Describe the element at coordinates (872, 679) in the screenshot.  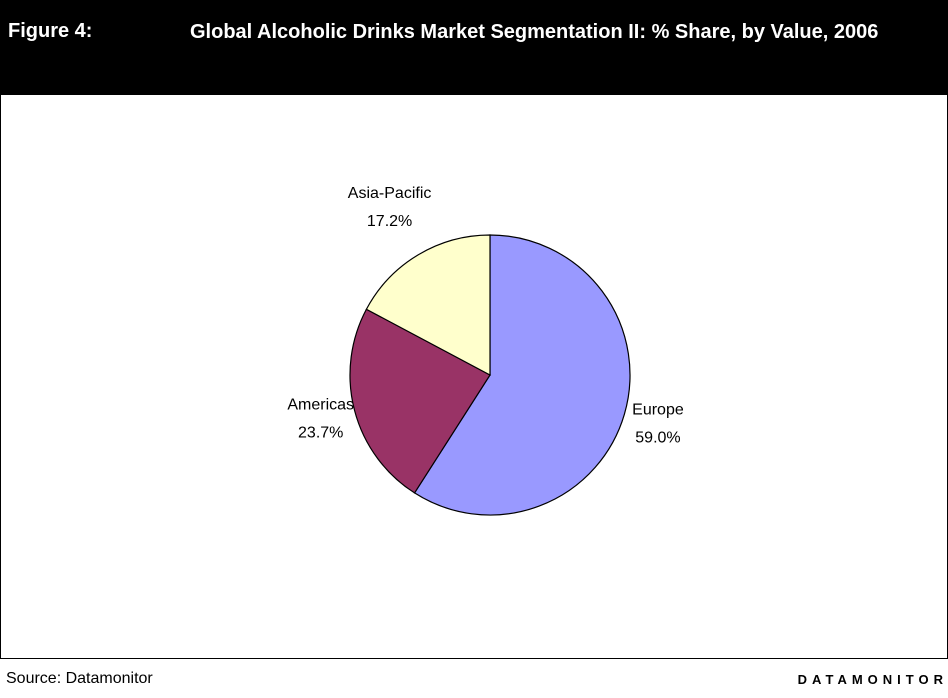
I see `brand: DATAMONITOR` at that location.